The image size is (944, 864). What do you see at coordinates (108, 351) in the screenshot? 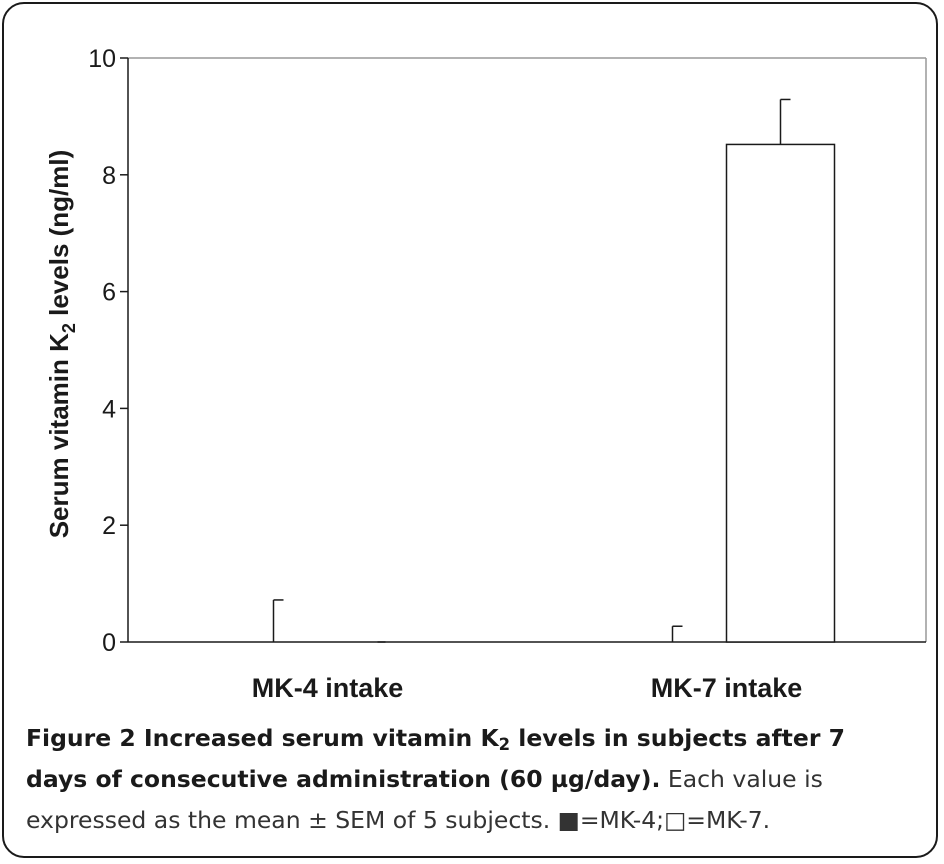
I see `y-ticks: 0 2 4 6 8 10` at bounding box center [108, 351].